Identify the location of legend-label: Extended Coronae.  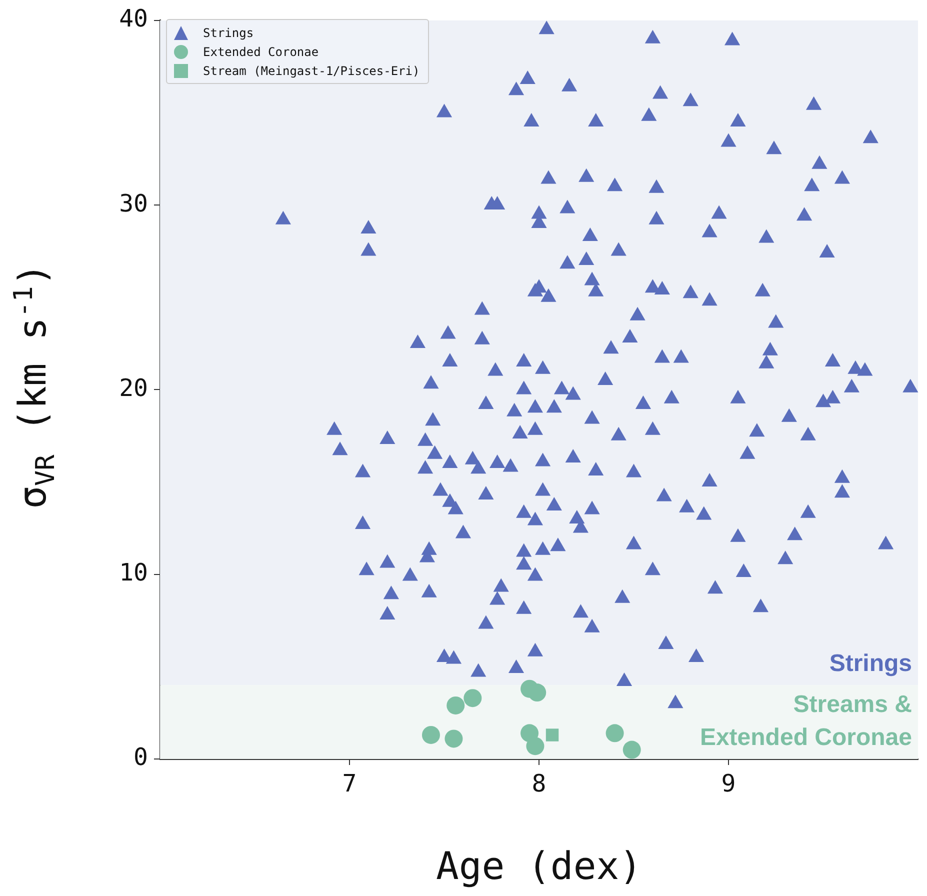
(261, 51).